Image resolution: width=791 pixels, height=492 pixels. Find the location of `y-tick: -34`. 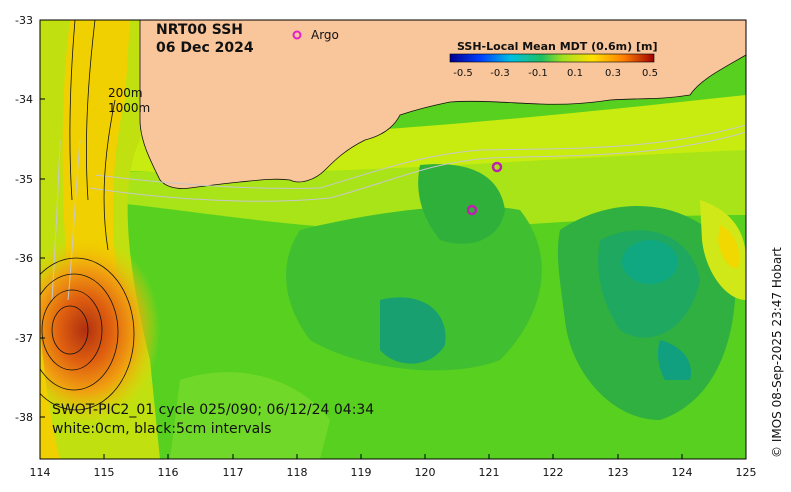

y-tick: -34 is located at coordinates (24, 99).